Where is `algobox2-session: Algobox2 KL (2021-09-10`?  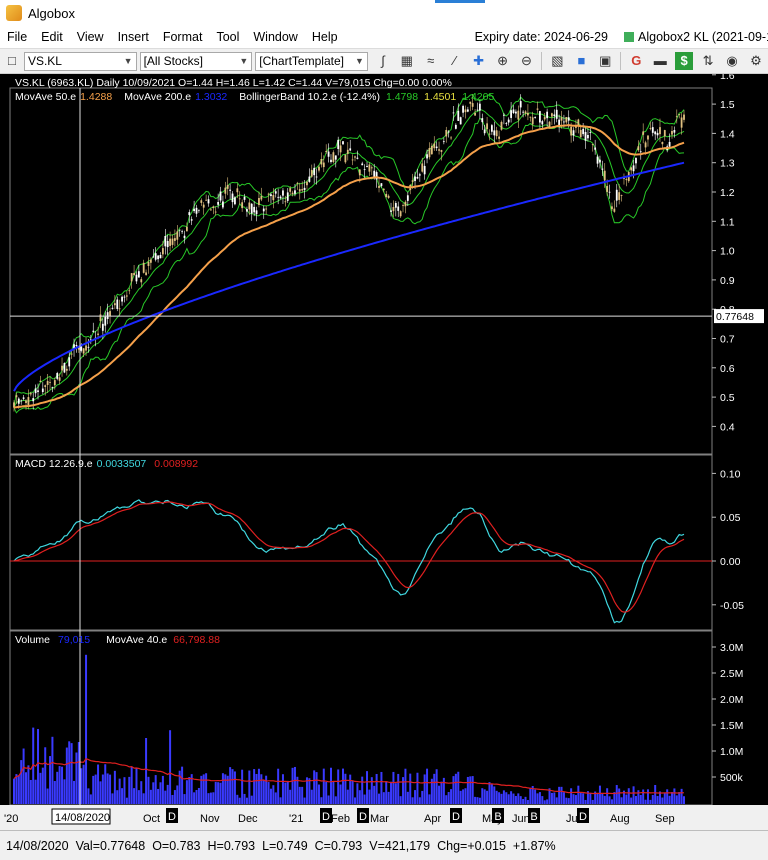 algobox2-session: Algobox2 KL (2021-09-10 is located at coordinates (696, 37).